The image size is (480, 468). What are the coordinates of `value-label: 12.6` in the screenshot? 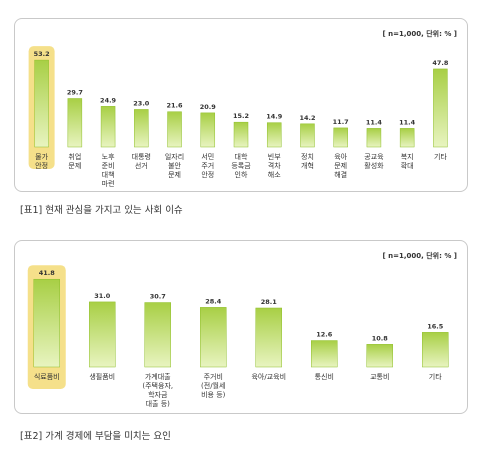 It's located at (324, 335).